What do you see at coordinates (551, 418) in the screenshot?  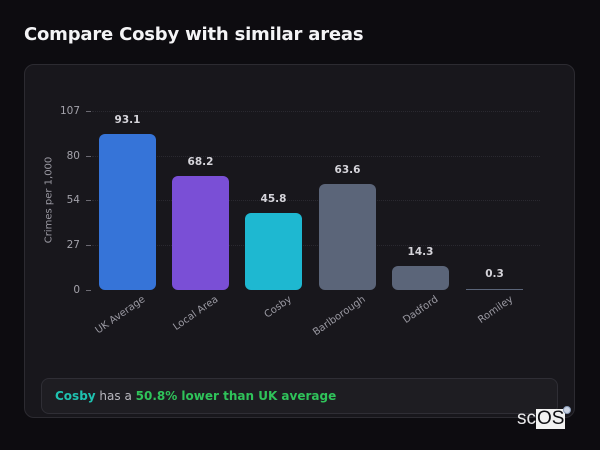 I see `logo-part-os: OS` at bounding box center [551, 418].